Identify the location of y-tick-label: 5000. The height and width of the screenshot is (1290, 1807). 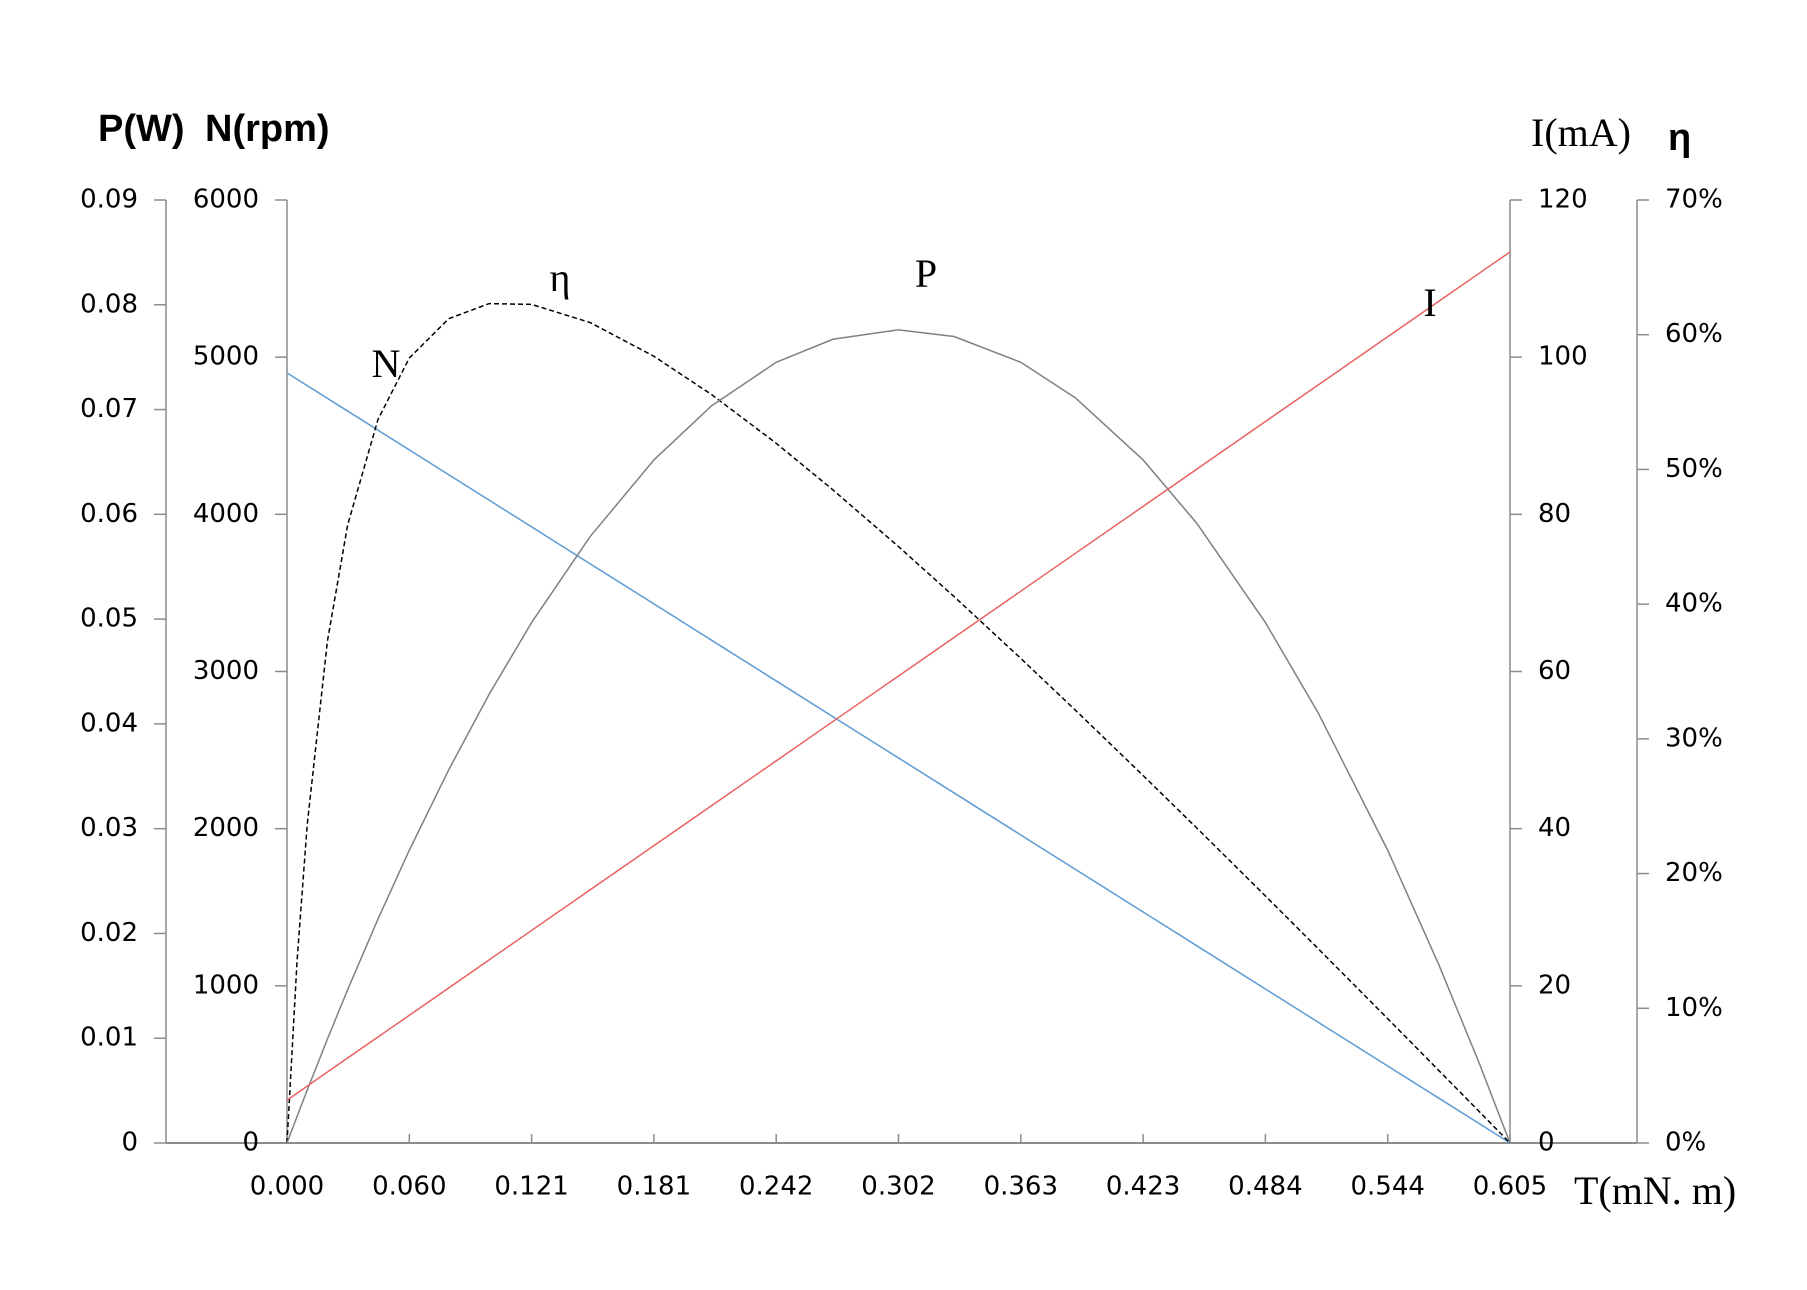
(226, 357).